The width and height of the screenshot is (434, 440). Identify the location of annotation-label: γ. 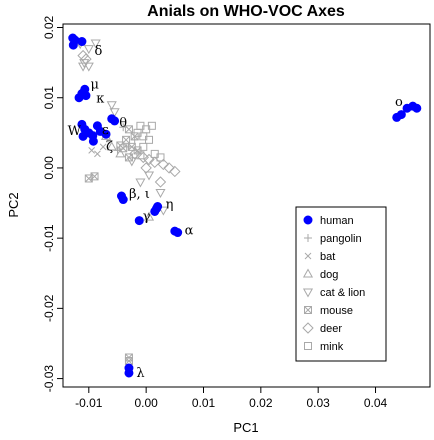
(147, 217).